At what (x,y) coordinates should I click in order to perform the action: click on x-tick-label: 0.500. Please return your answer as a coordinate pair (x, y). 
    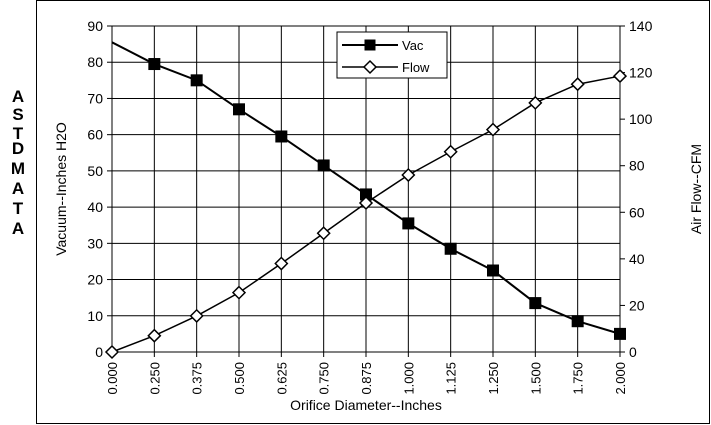
    Looking at the image, I should click on (239, 378).